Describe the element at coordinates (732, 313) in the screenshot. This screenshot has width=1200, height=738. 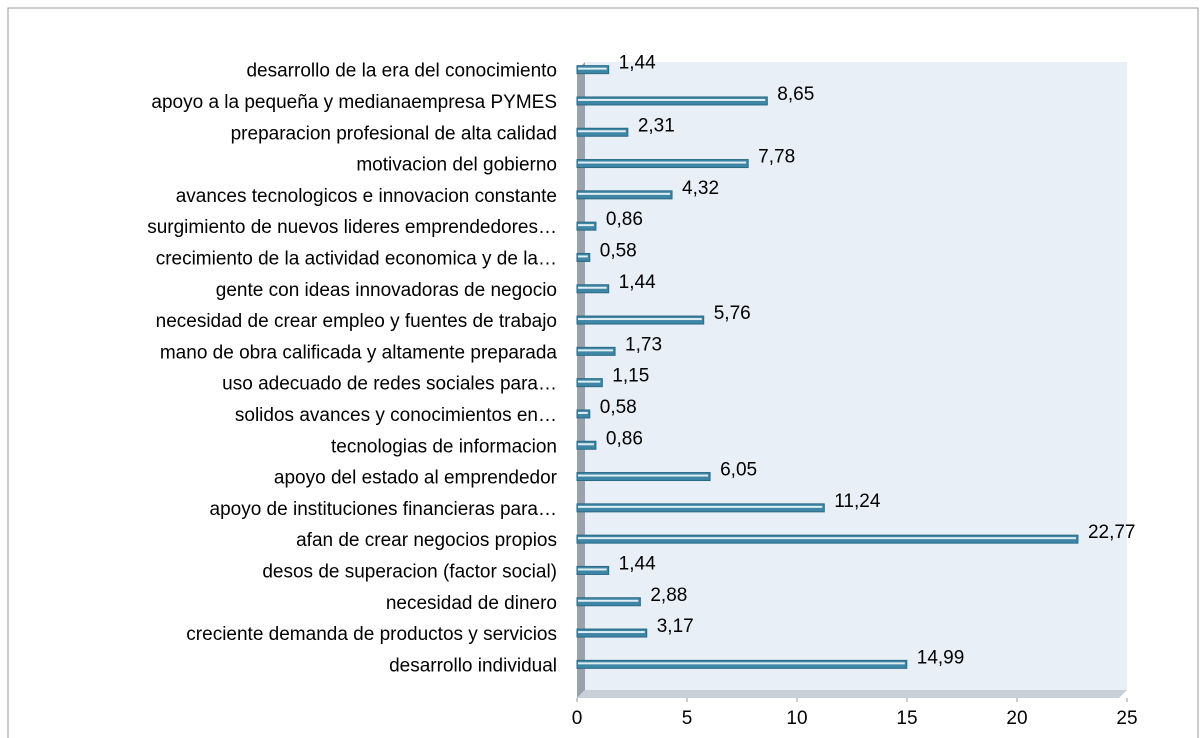
I see `data-label: 5,76` at that location.